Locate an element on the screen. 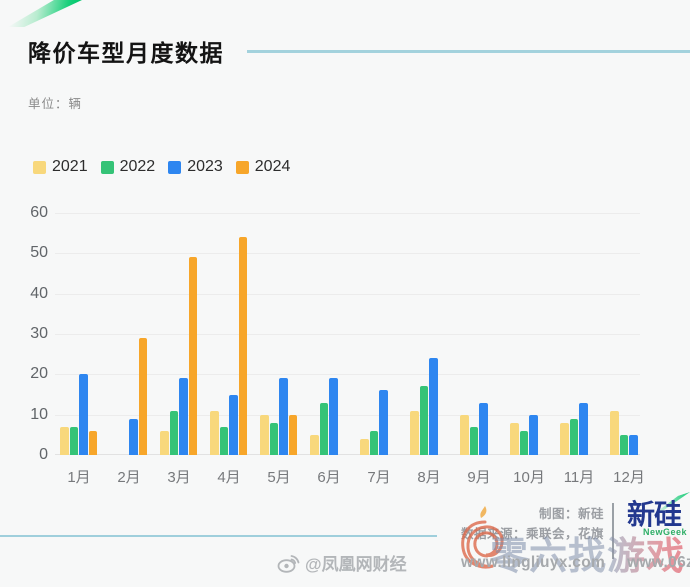 The height and width of the screenshot is (587, 690). bar-2022-6月 is located at coordinates (323, 428).